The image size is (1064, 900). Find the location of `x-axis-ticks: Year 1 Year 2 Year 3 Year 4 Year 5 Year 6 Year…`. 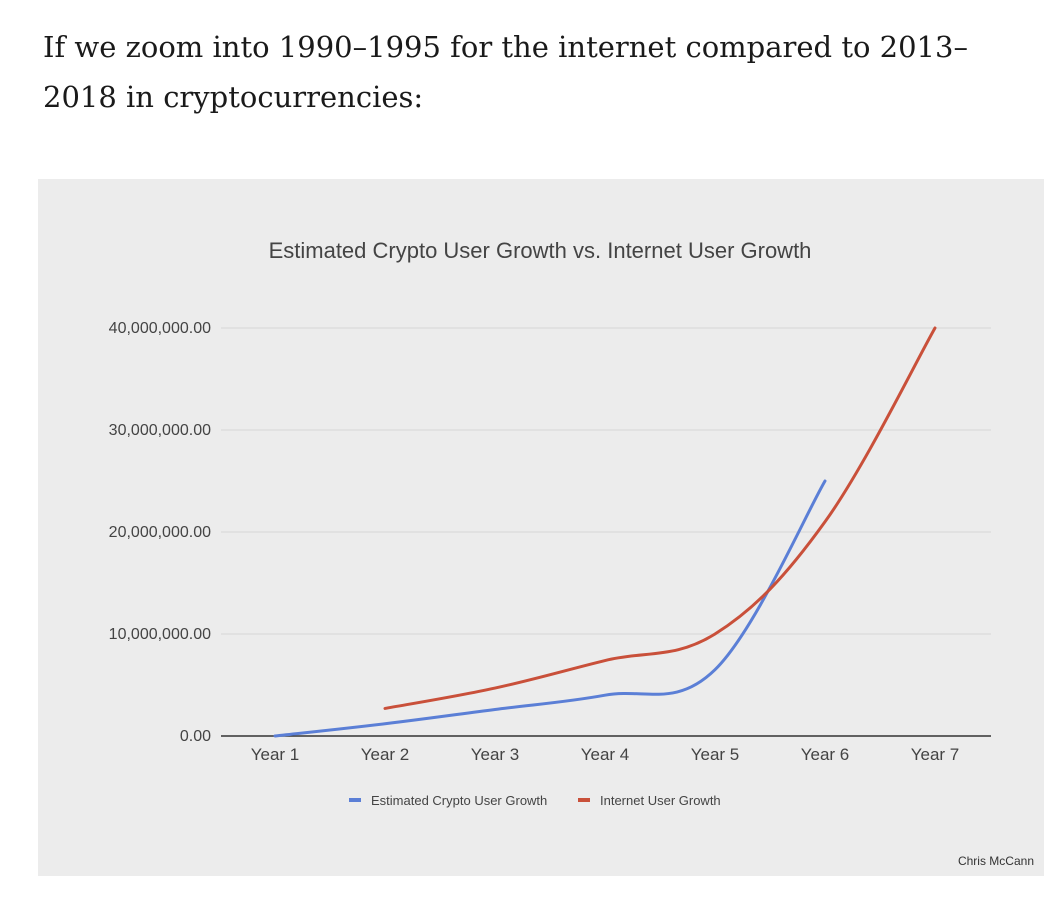

x-axis-ticks: Year 1 Year 2 Year 3 Year 4 Year 5 Year 6 Year… is located at coordinates (605, 754).